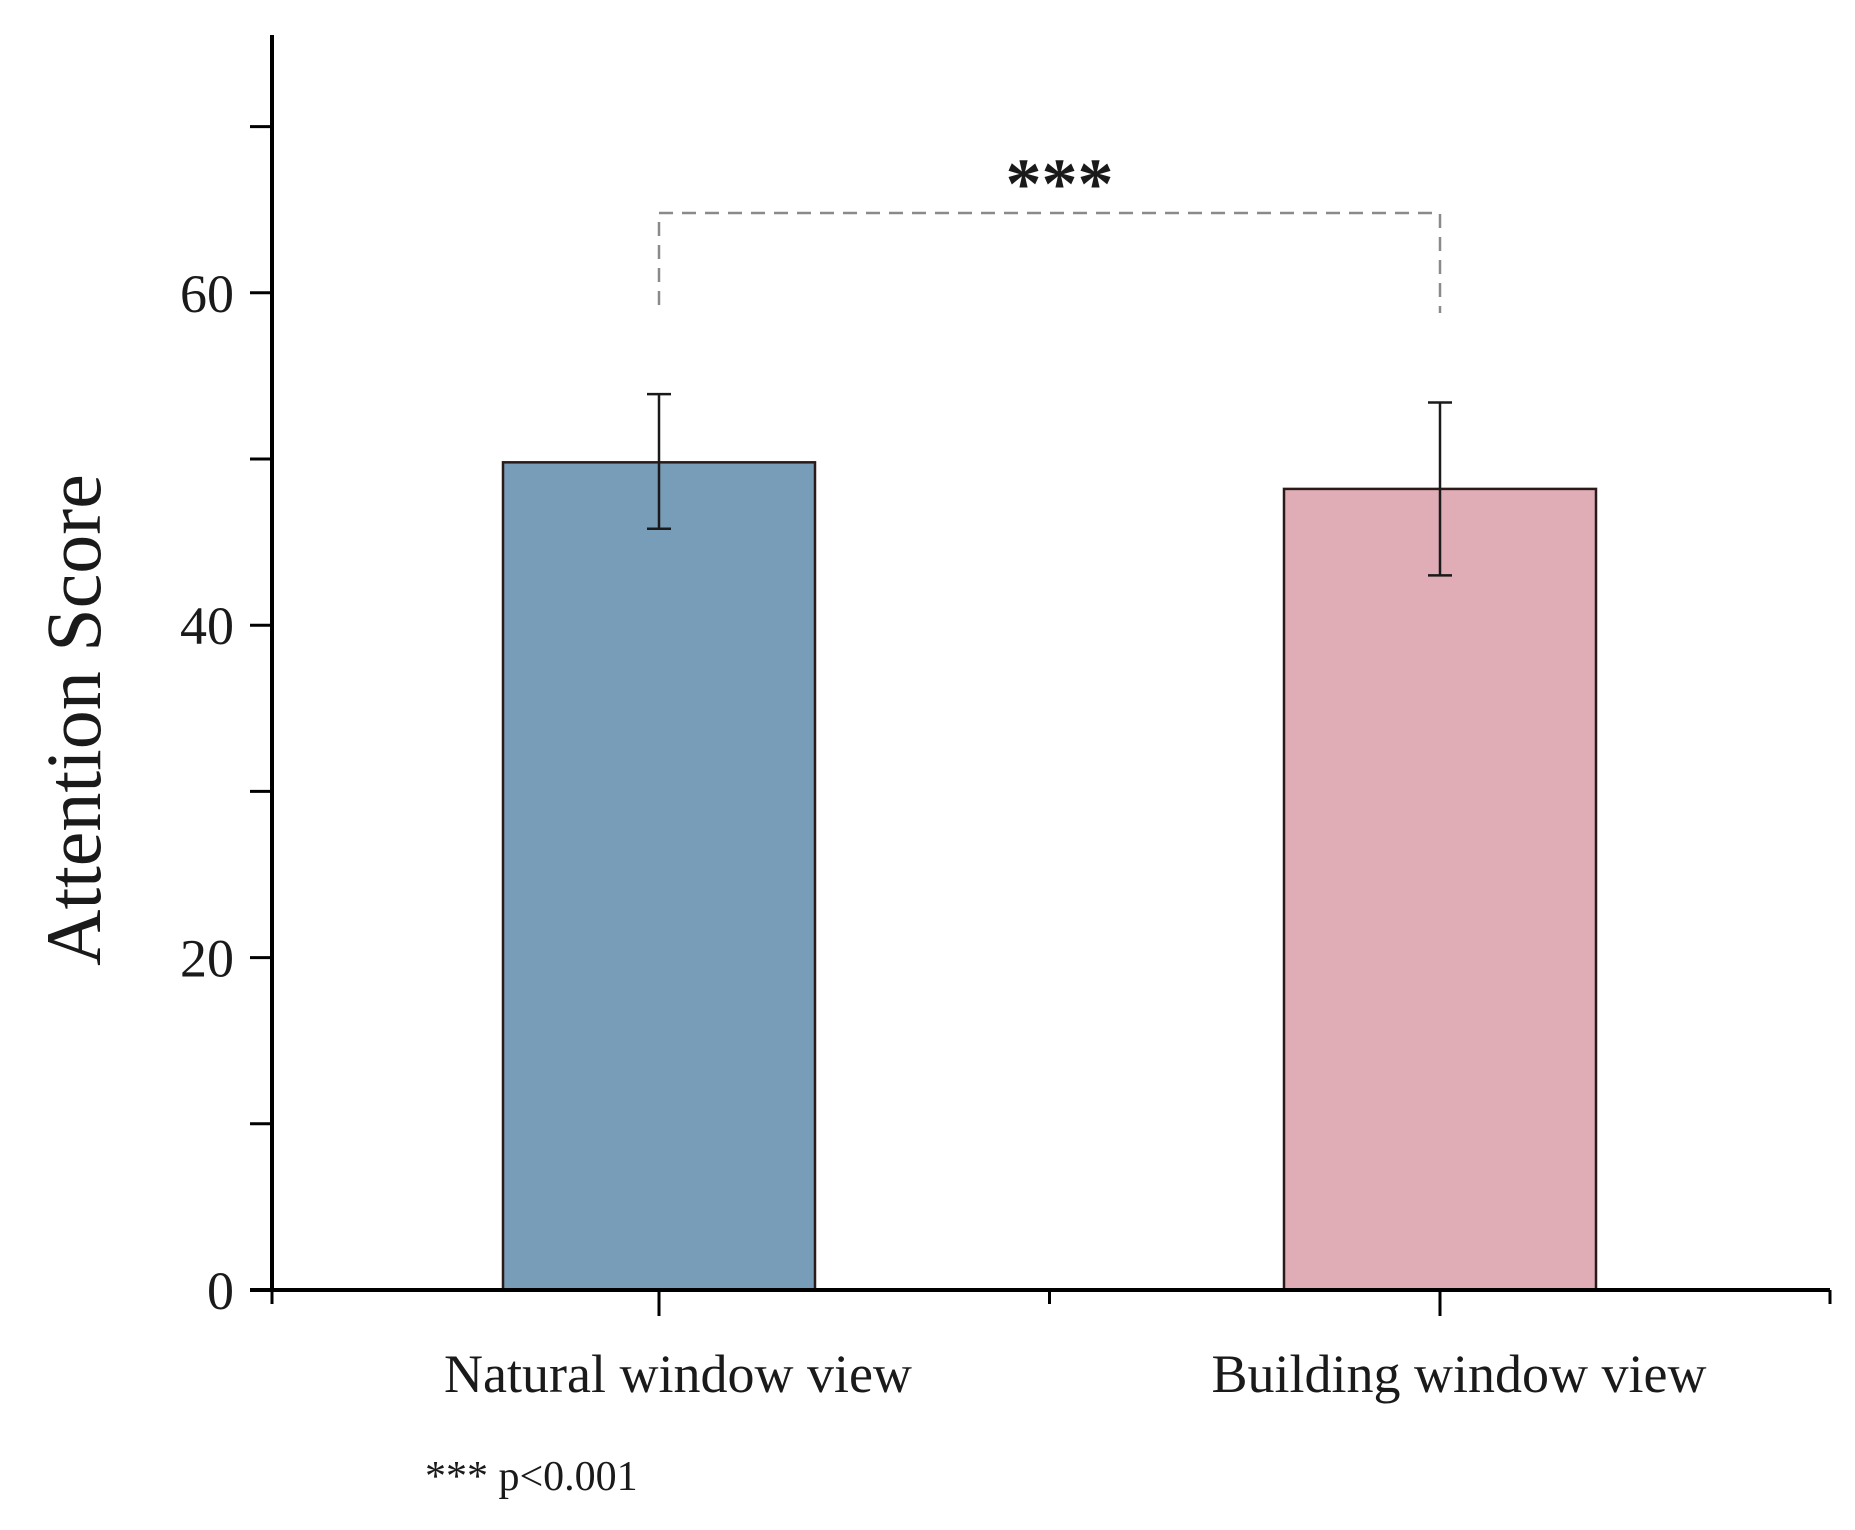 The image size is (1855, 1530). I want to click on error-bars-layer, so click(1049, 484).